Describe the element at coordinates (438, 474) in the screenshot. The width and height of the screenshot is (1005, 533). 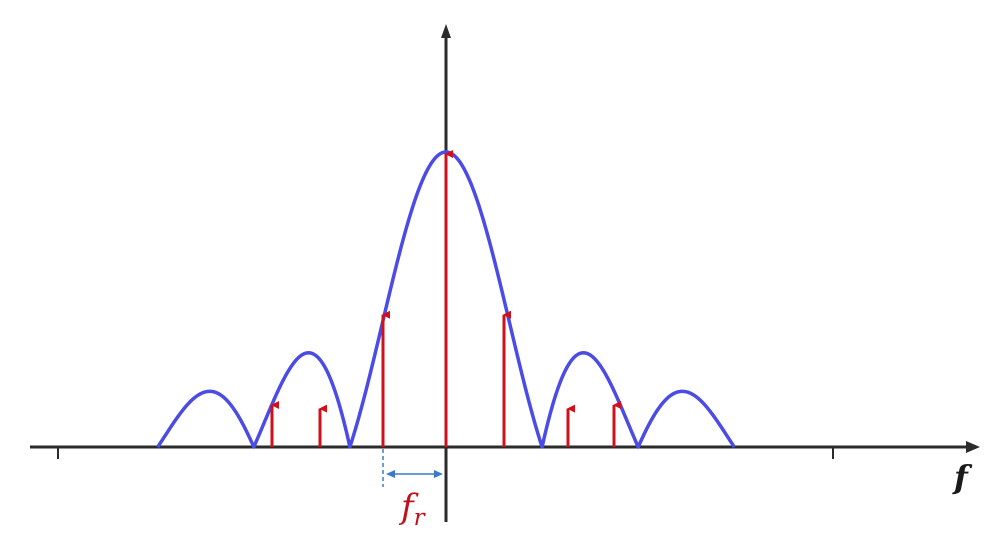
I see `spacing-arrowhead-right` at that location.